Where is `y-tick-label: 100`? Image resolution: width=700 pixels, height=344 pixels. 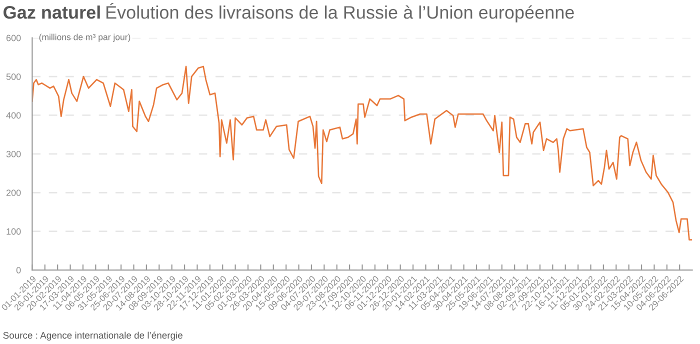
y-tick-label: 100 is located at coordinates (13, 231).